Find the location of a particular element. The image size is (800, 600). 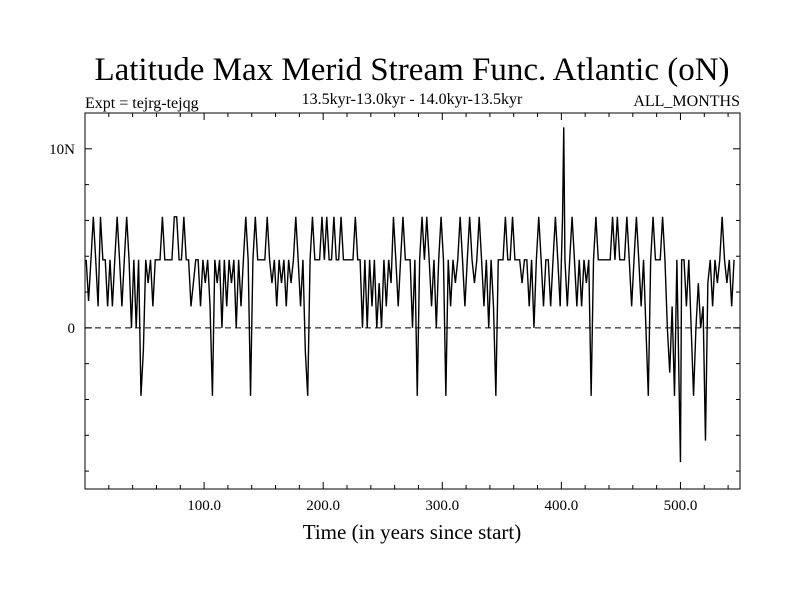

x-tick-label: 100.0 is located at coordinates (204, 506).